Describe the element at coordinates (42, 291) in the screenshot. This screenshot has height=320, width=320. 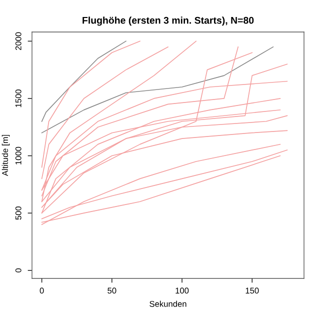
I see `x-tick-label: 0` at that location.